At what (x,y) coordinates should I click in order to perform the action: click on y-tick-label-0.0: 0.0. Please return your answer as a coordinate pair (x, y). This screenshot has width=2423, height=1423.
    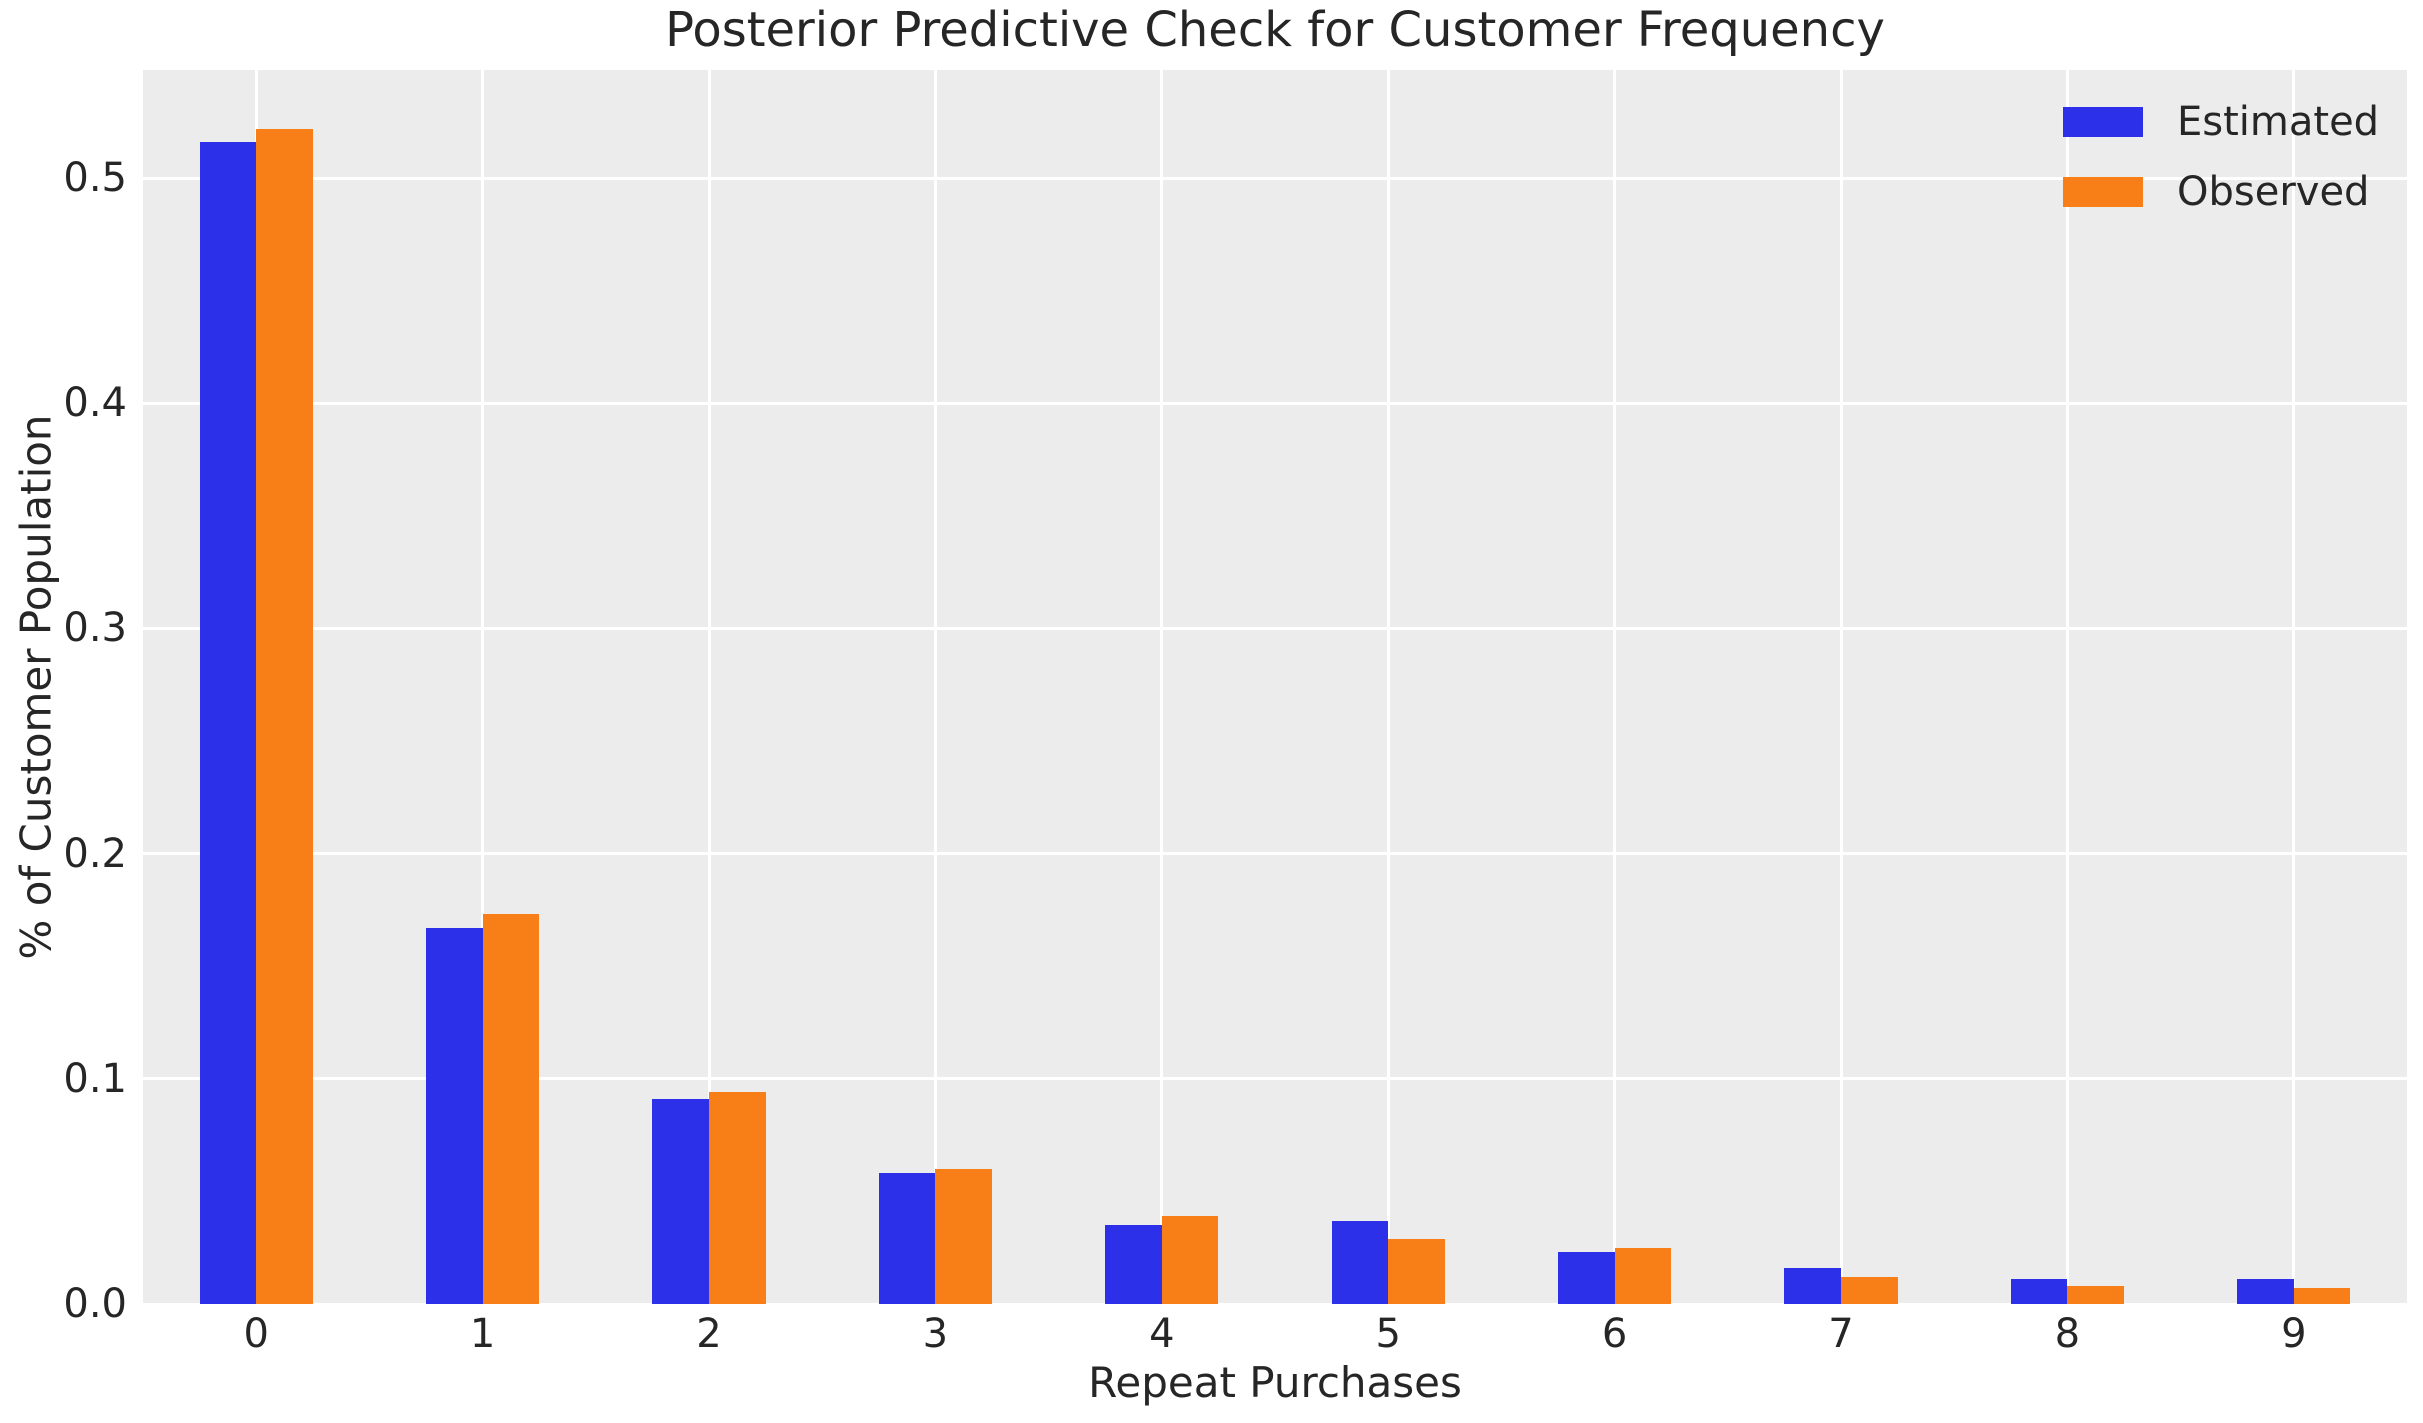
    Looking at the image, I should click on (95, 1304).